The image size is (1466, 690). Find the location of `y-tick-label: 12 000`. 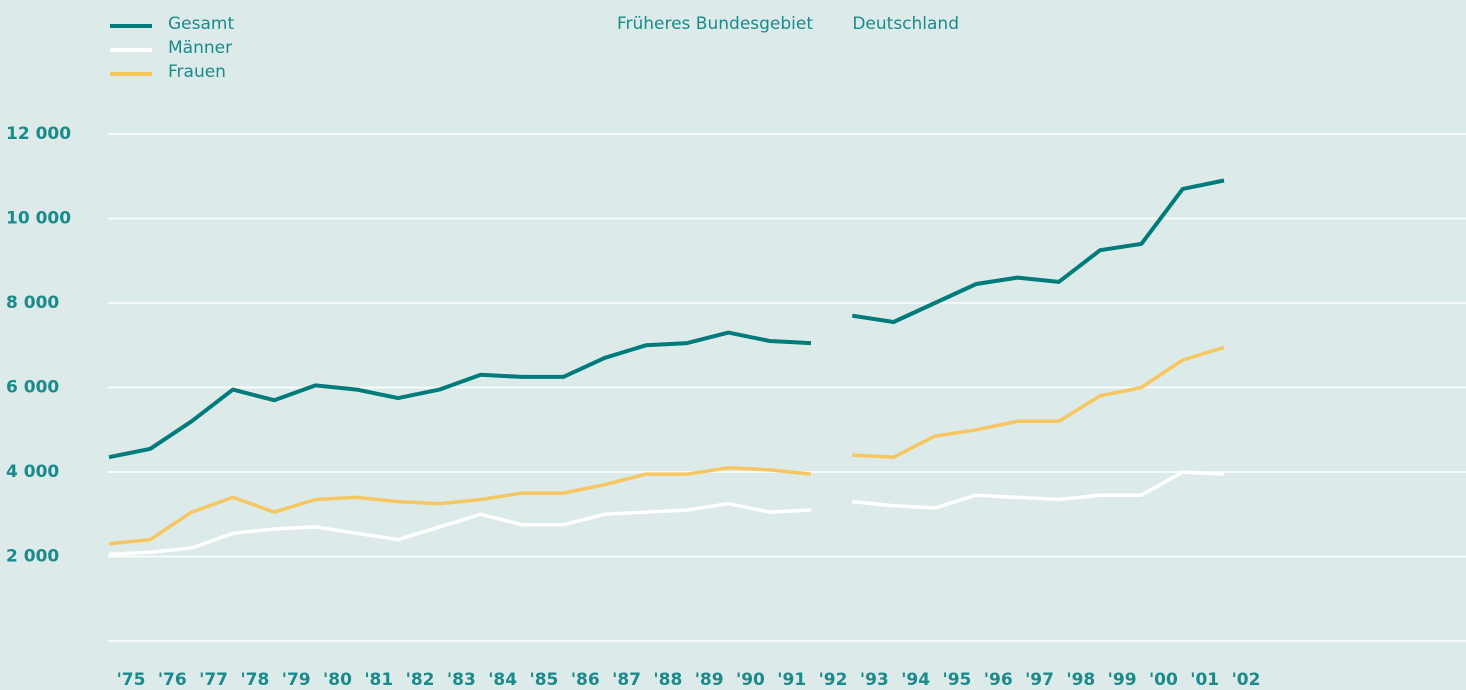

y-tick-label: 12 000 is located at coordinates (38, 134).